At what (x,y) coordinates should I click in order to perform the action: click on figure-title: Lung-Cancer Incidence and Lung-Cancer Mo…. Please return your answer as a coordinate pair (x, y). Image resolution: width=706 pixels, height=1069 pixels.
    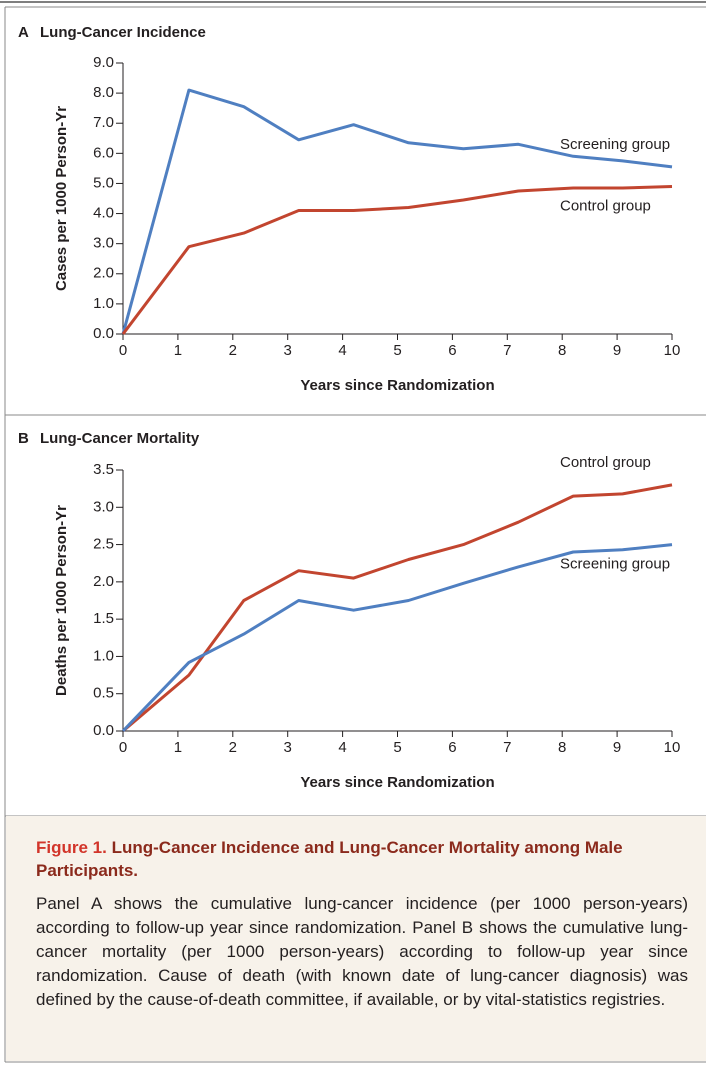
    Looking at the image, I should click on (329, 859).